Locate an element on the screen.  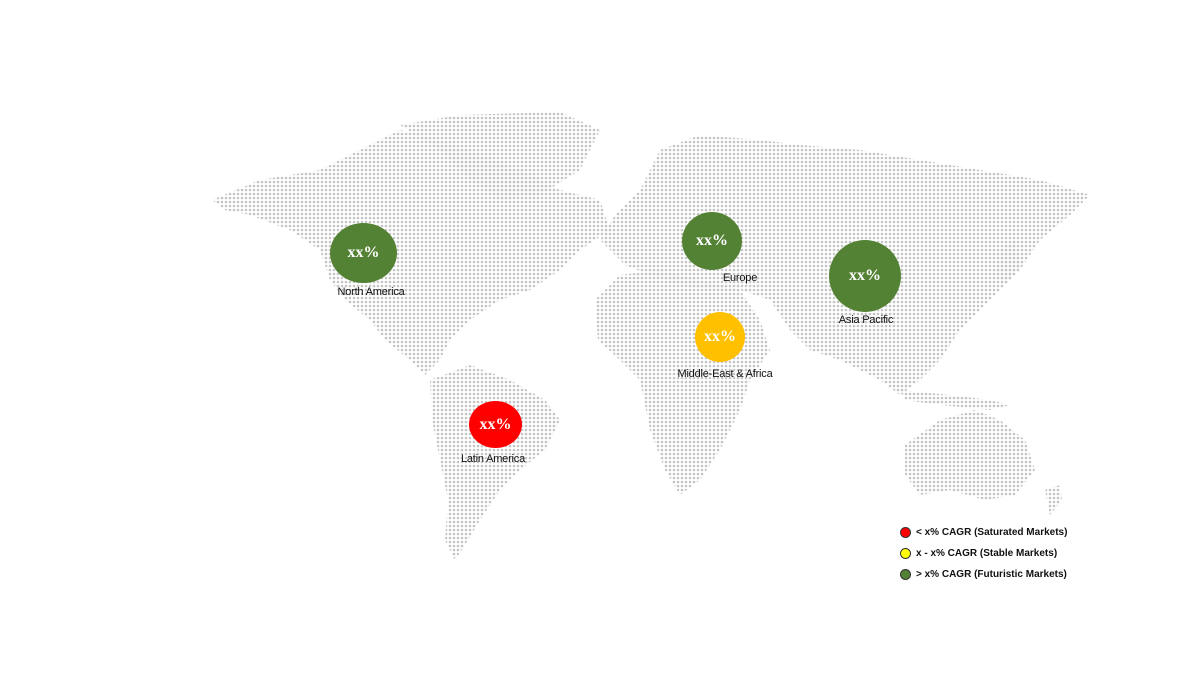
asia-pacific-bubble: xx% is located at coordinates (865, 276).